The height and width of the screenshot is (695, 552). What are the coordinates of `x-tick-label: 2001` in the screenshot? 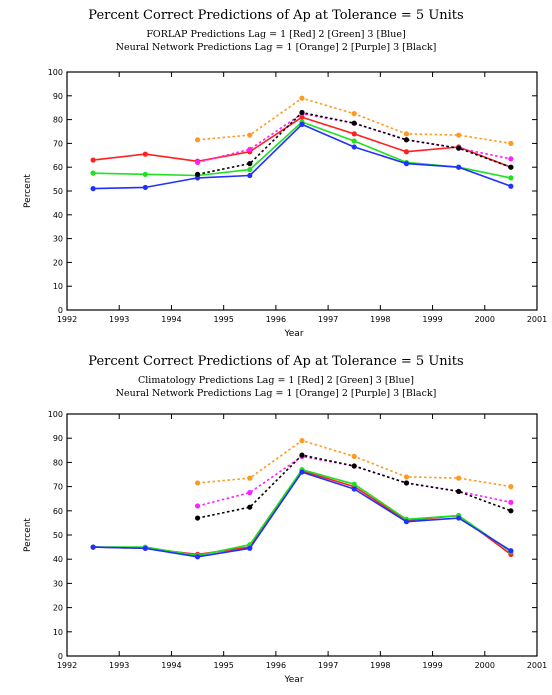 It's located at (537, 665).